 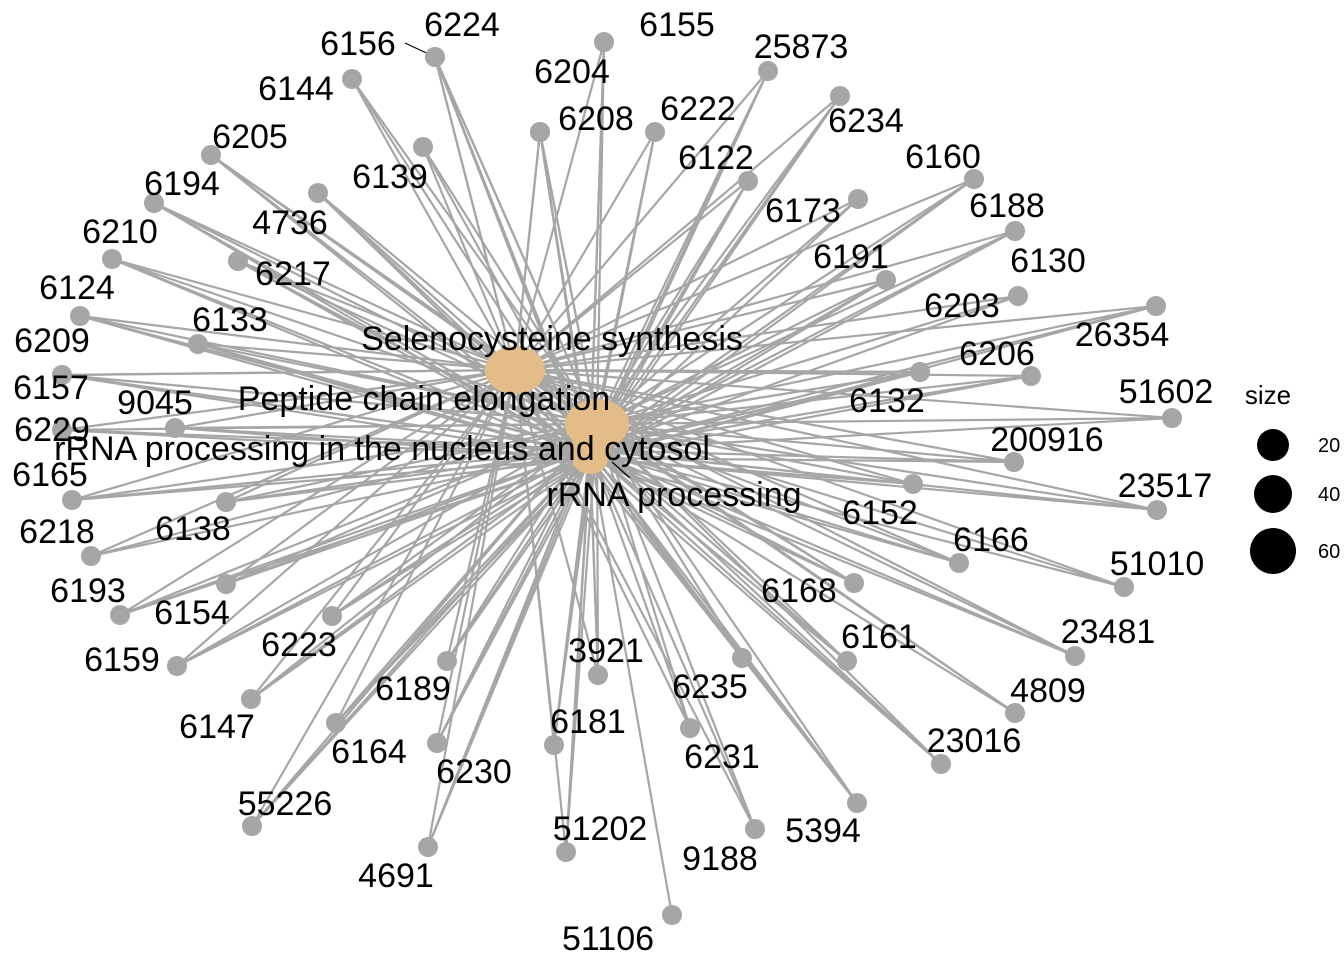 I want to click on gene-label-26354: 26354, so click(x=1122, y=335).